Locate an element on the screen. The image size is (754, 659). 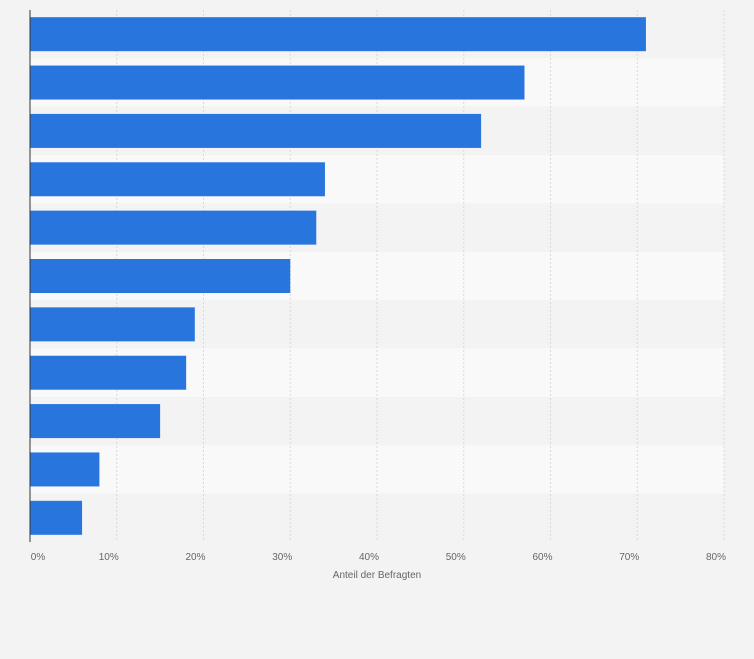
x-tick-label: 70% is located at coordinates (629, 557).